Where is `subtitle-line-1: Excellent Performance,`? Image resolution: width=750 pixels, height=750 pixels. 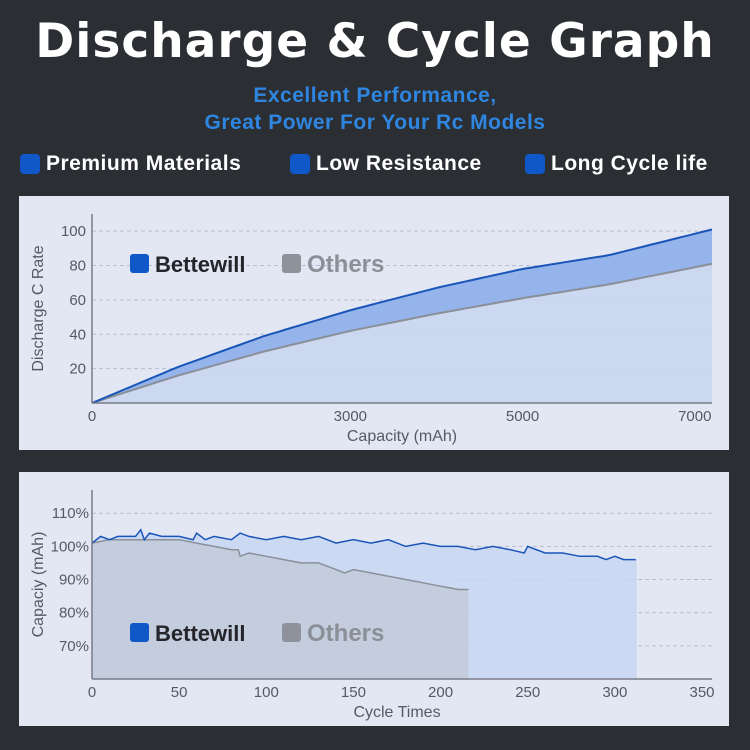
subtitle-line-1: Excellent Performance, is located at coordinates (375, 95).